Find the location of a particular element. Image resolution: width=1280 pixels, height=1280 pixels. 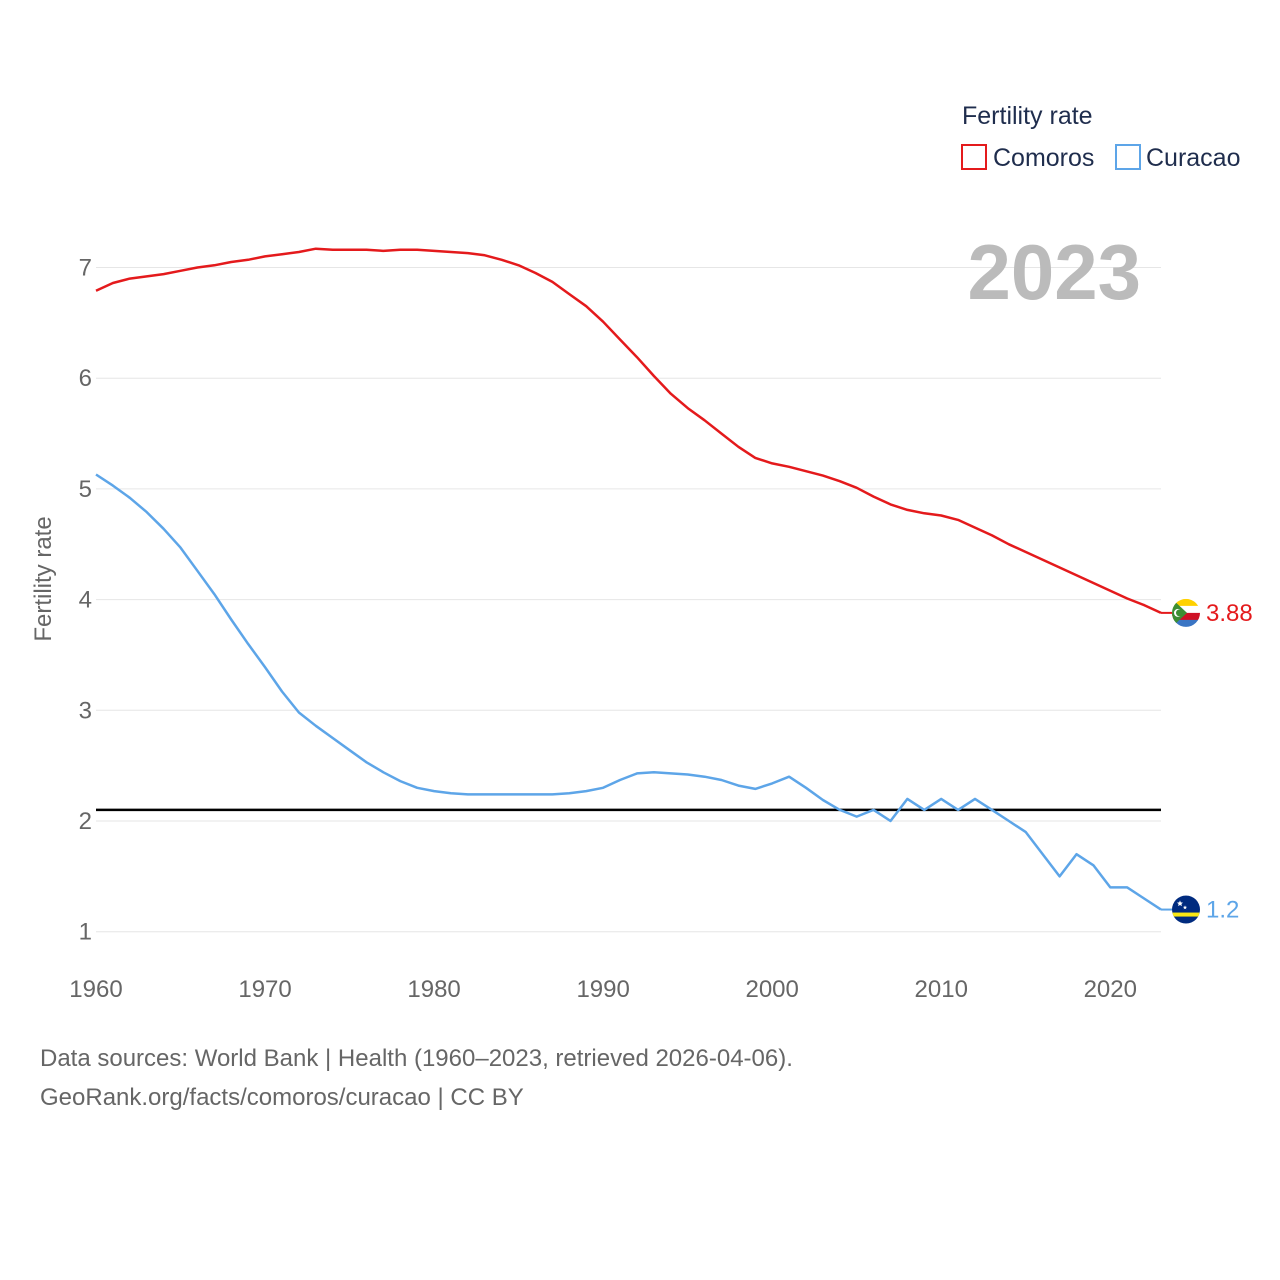

x-tick-label-2000: 2000 is located at coordinates (771, 989).